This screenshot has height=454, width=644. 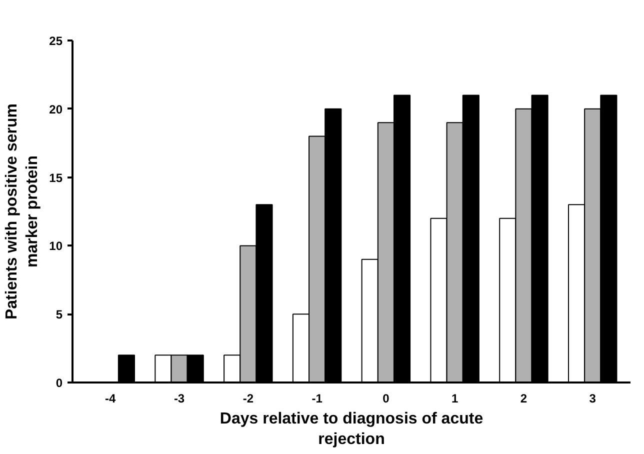 What do you see at coordinates (23, 211) in the screenshot?
I see `y-axis-title: Patients with positive serum marker protein` at bounding box center [23, 211].